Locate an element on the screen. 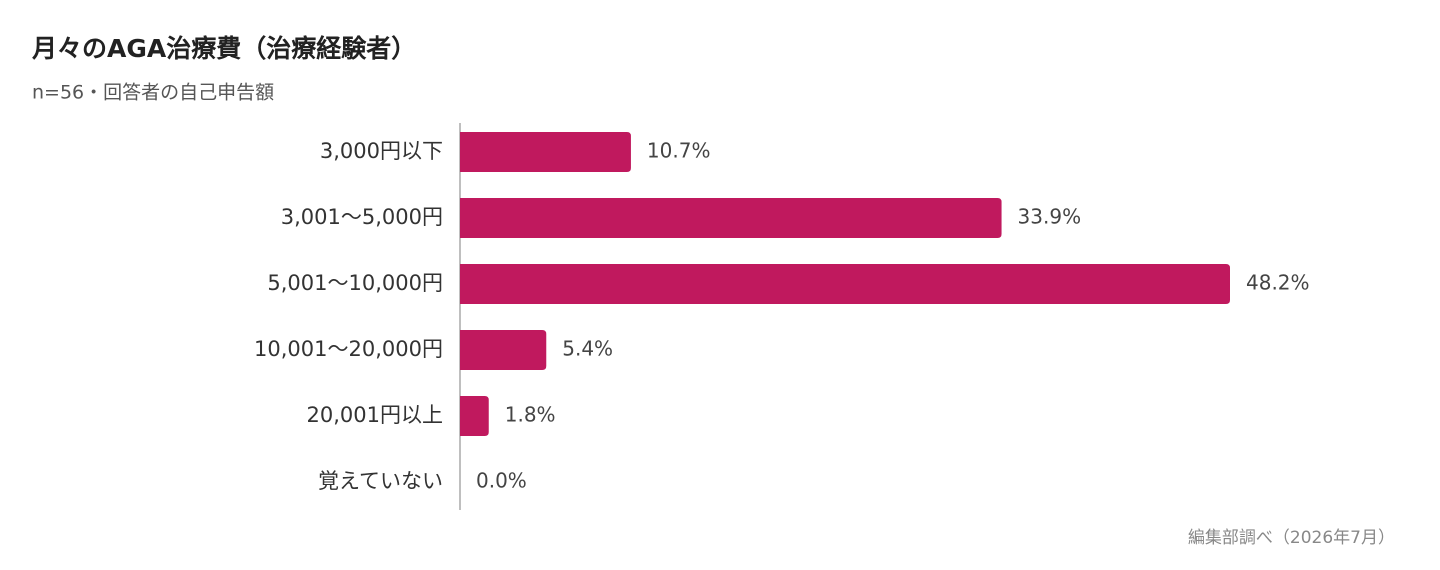 The image size is (1440, 570). value-label: 1.8% is located at coordinates (530, 415).